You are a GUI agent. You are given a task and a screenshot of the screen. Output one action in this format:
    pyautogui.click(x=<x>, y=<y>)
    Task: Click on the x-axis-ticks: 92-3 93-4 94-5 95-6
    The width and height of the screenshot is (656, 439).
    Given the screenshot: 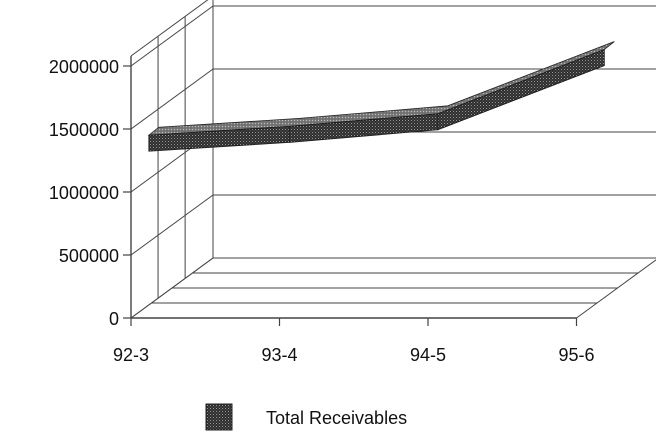 What is the action you would take?
    pyautogui.click(x=354, y=341)
    